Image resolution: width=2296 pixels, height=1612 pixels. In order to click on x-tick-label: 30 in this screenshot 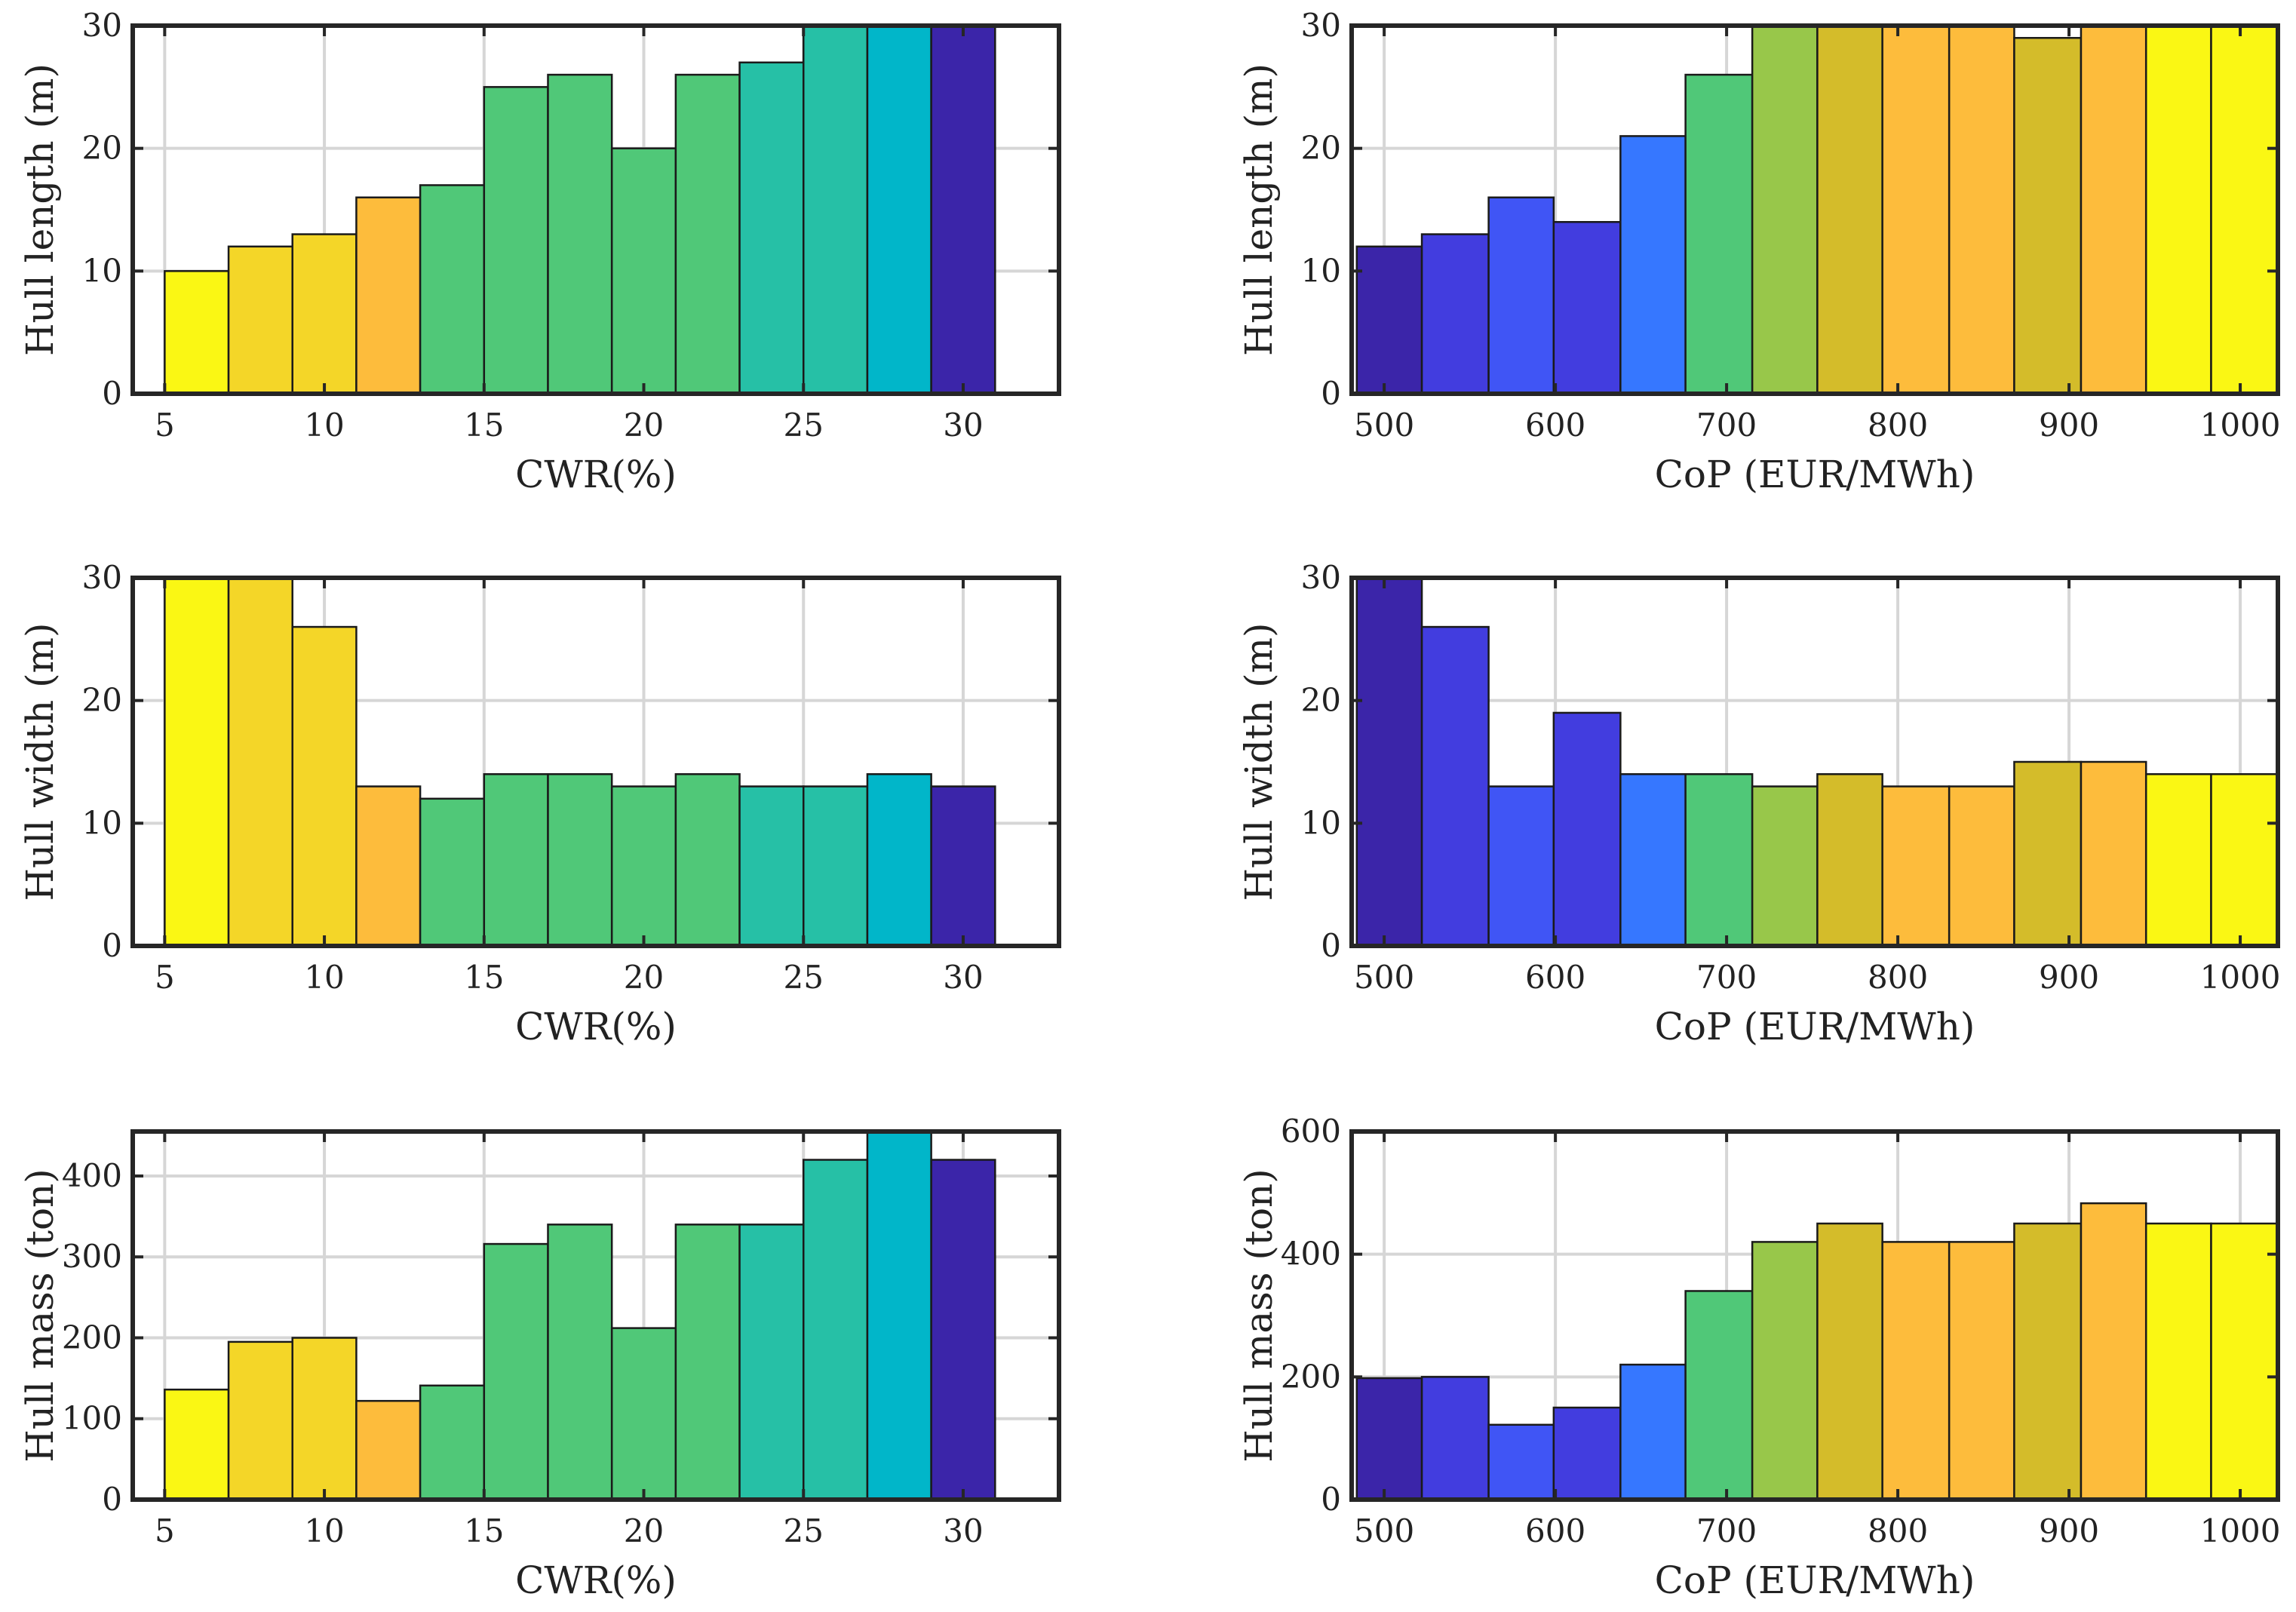, I will do `click(963, 1530)`.